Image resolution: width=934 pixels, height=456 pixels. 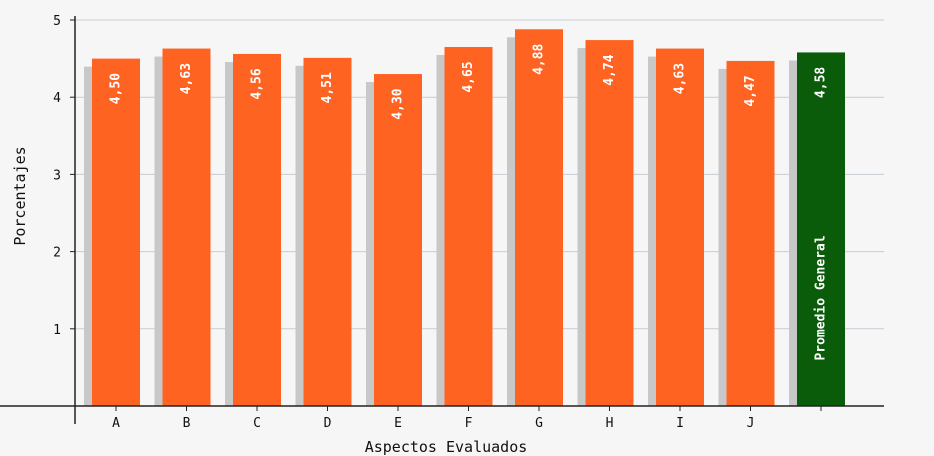 What do you see at coordinates (398, 423) in the screenshot?
I see `x-tick-label-E: E` at bounding box center [398, 423].